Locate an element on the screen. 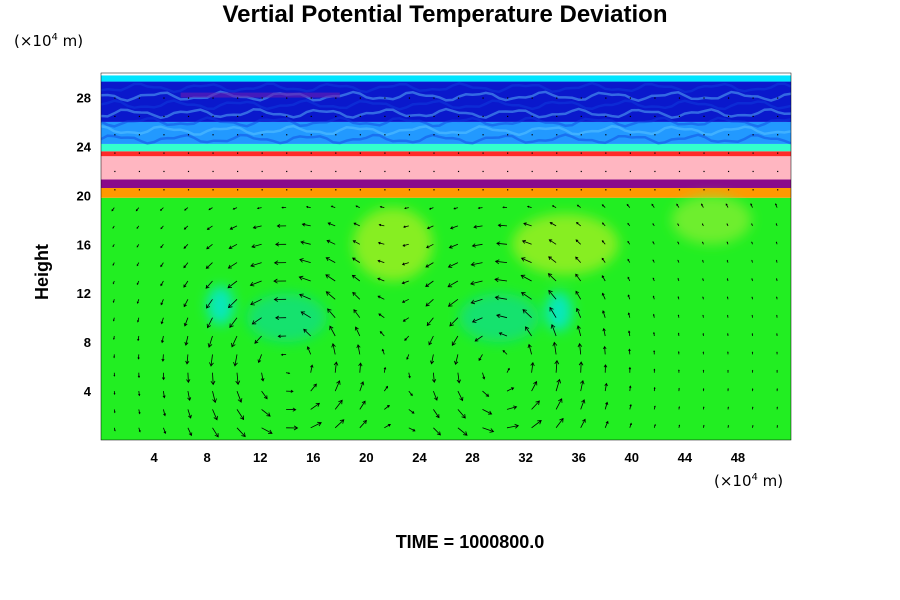 The width and height of the screenshot is (900, 600). y-ticks: 4 8 12 16 20 24 28 is located at coordinates (84, 244).